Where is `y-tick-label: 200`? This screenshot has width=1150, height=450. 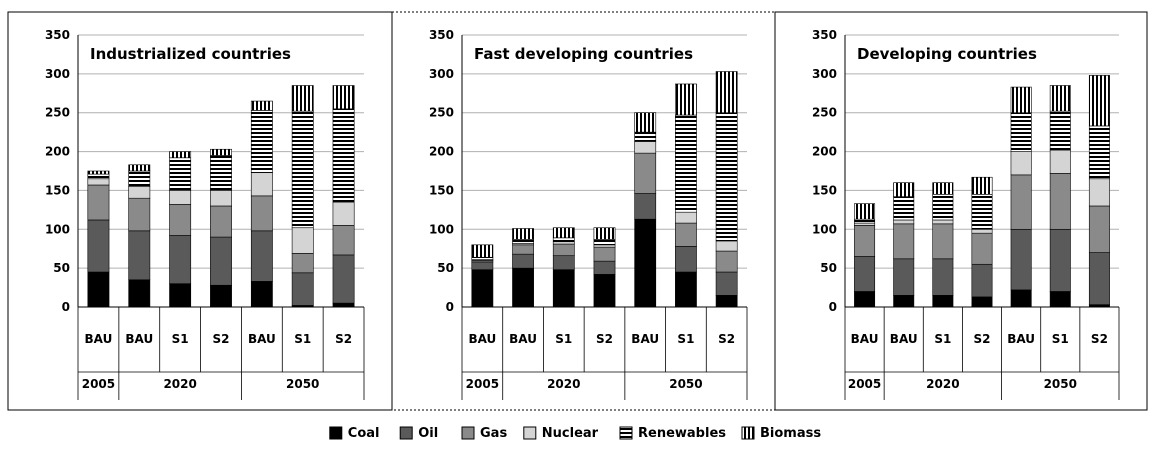
y-tick-label: 200 is located at coordinates (441, 152).